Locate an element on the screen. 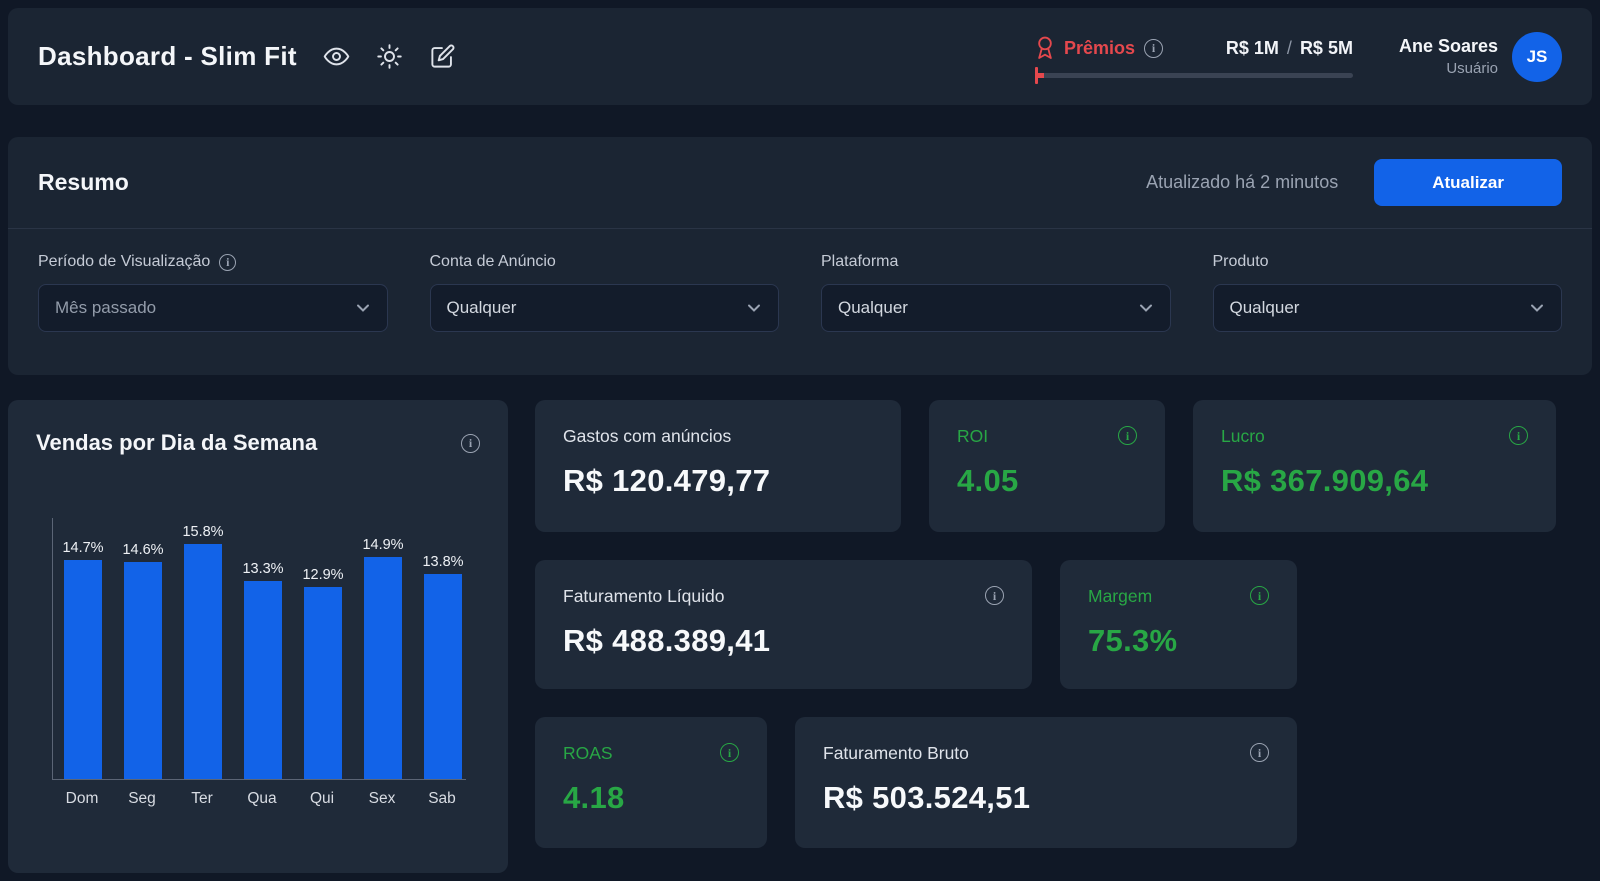 The height and width of the screenshot is (881, 1600). refresh-button: Atualizar is located at coordinates (1468, 182).